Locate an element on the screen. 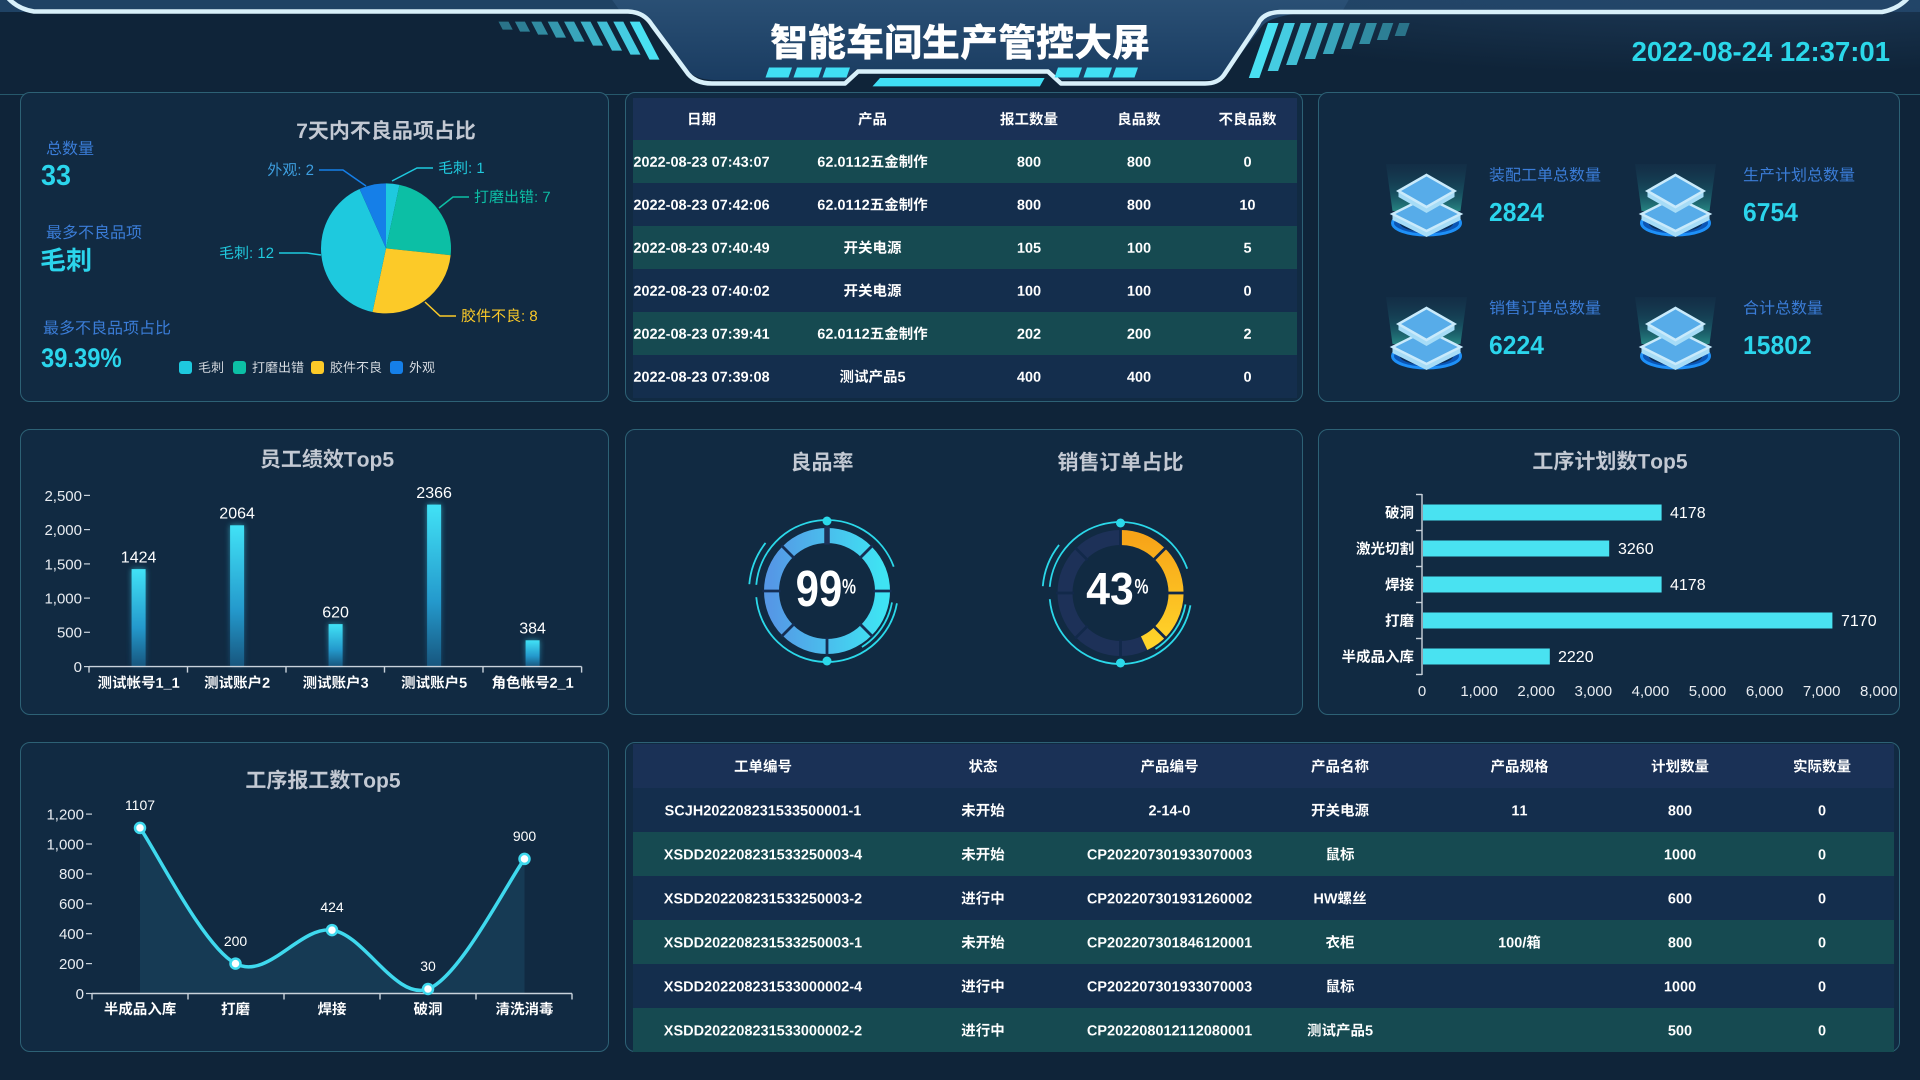 The height and width of the screenshot is (1080, 1920). svg-text: 500 is located at coordinates (69, 633).